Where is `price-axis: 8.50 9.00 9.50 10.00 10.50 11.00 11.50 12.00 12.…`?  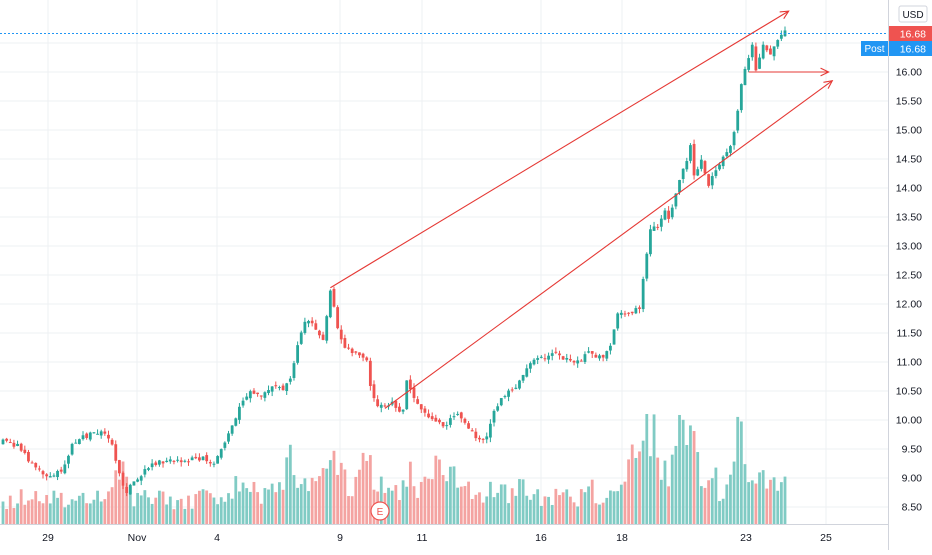 price-axis: 8.50 9.00 9.50 10.00 10.50 11.00 11.50 12.00 12.… is located at coordinates (905, 275).